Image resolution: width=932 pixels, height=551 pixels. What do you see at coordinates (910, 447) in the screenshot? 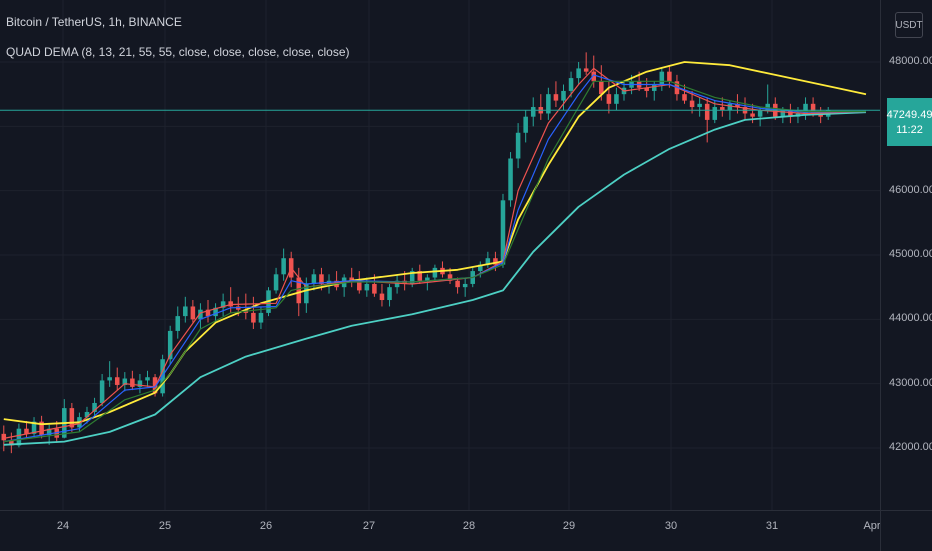
I see `price-tick-label: 42000.00` at bounding box center [910, 447].